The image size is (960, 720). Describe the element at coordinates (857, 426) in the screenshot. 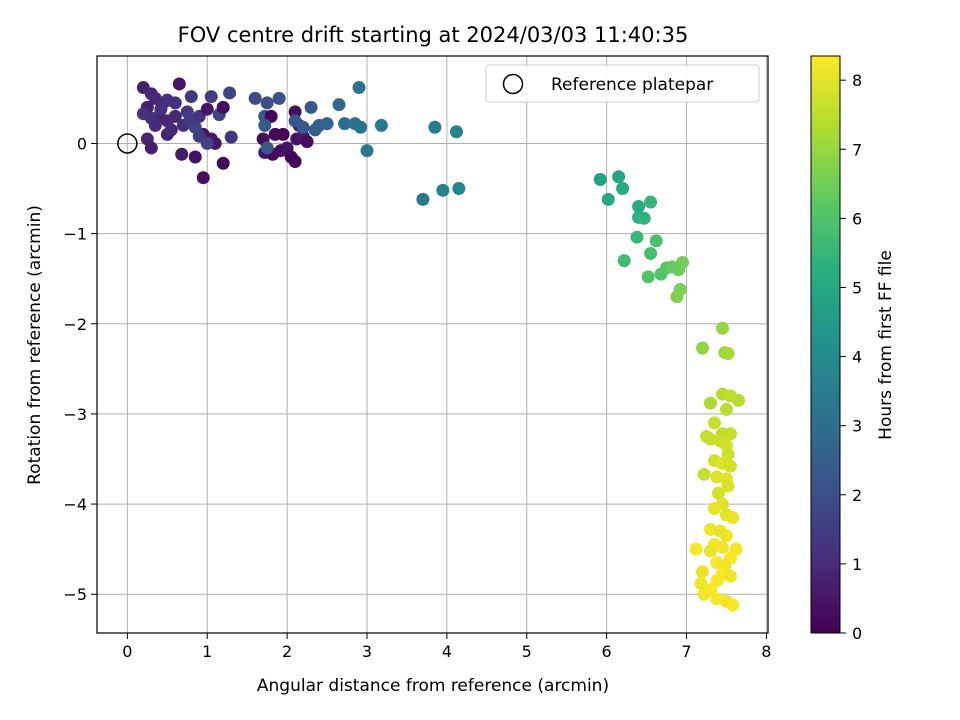

I see `colorbar-tick-label: 3` at that location.